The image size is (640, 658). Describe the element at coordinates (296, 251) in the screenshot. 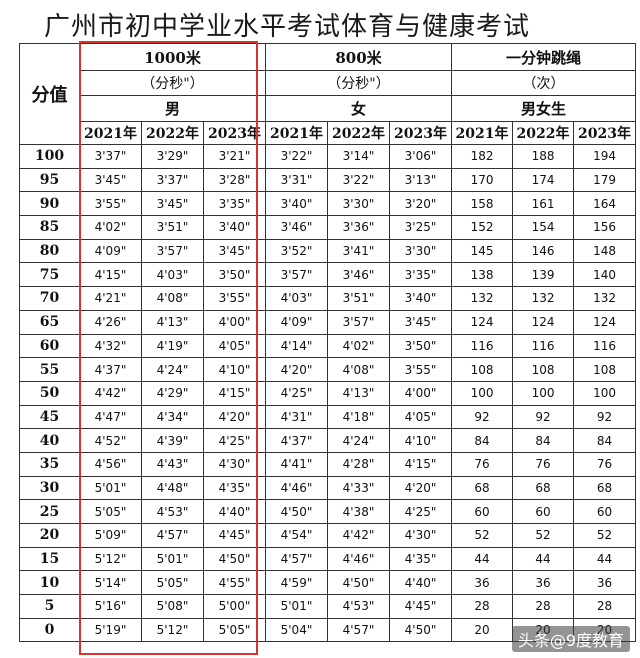

I see `value-cell: 3'52"` at that location.